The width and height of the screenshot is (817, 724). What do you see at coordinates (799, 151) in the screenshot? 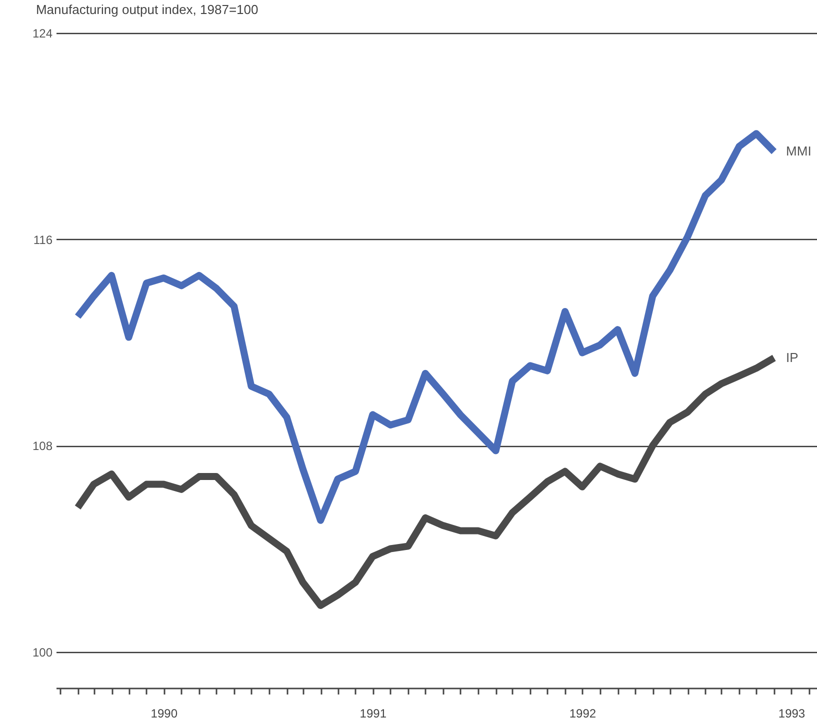
I see `series-label: MMI` at bounding box center [799, 151].